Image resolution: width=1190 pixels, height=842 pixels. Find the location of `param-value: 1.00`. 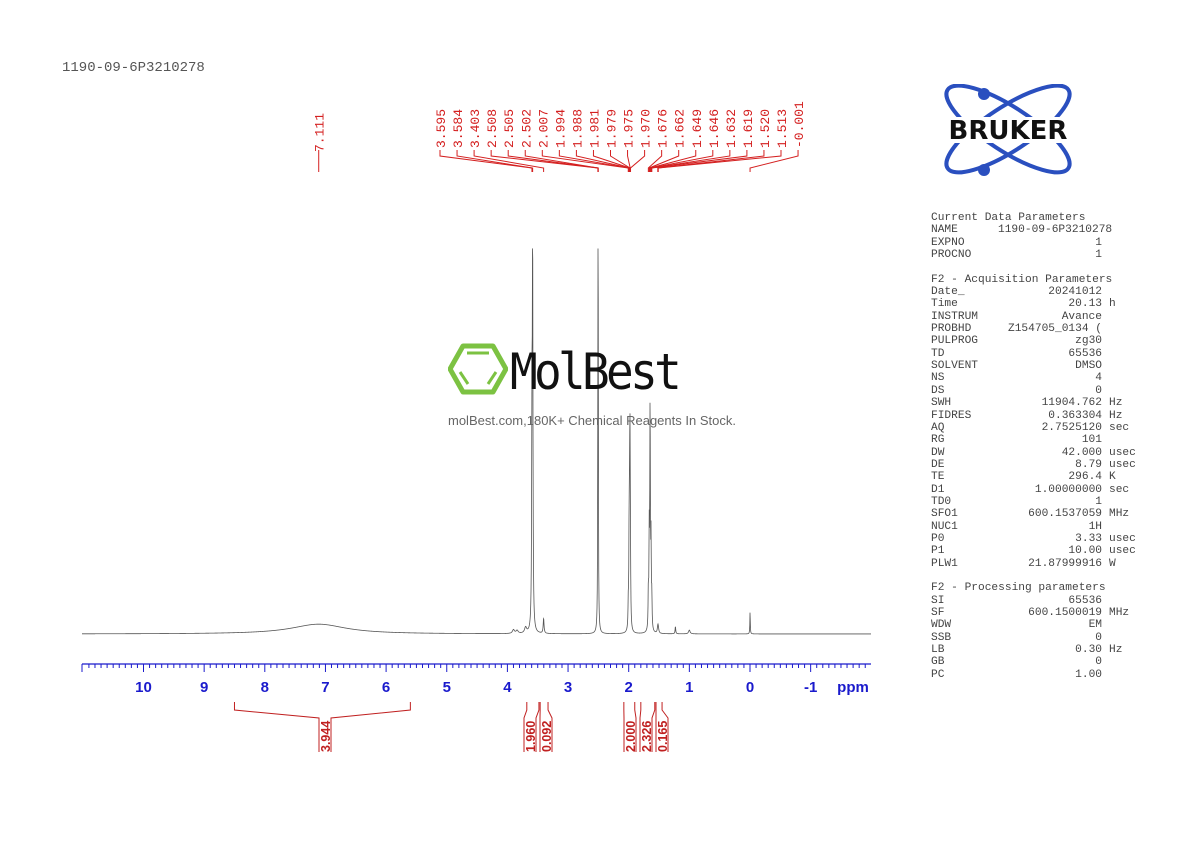

param-value: 1.00 is located at coordinates (1088, 674).